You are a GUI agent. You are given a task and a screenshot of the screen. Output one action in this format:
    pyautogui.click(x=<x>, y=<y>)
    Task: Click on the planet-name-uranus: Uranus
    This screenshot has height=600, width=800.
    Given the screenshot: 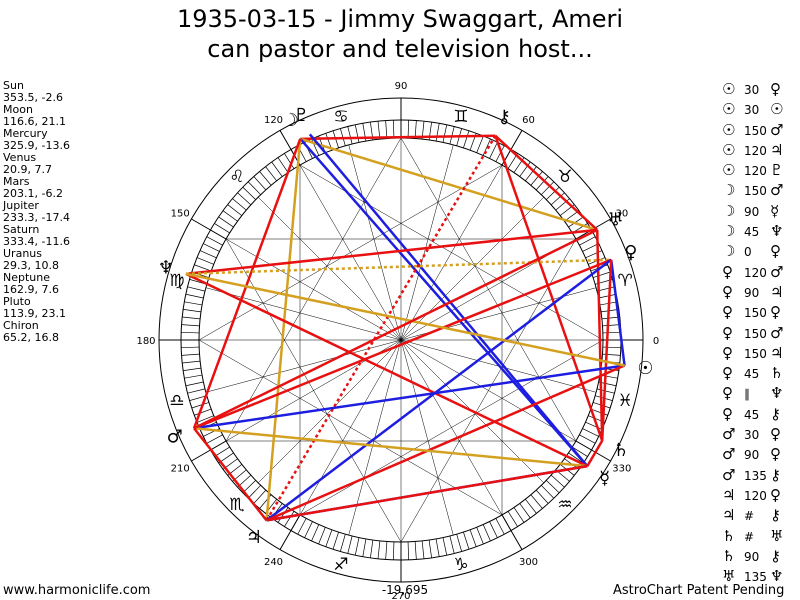 What is the action you would take?
    pyautogui.click(x=22, y=253)
    